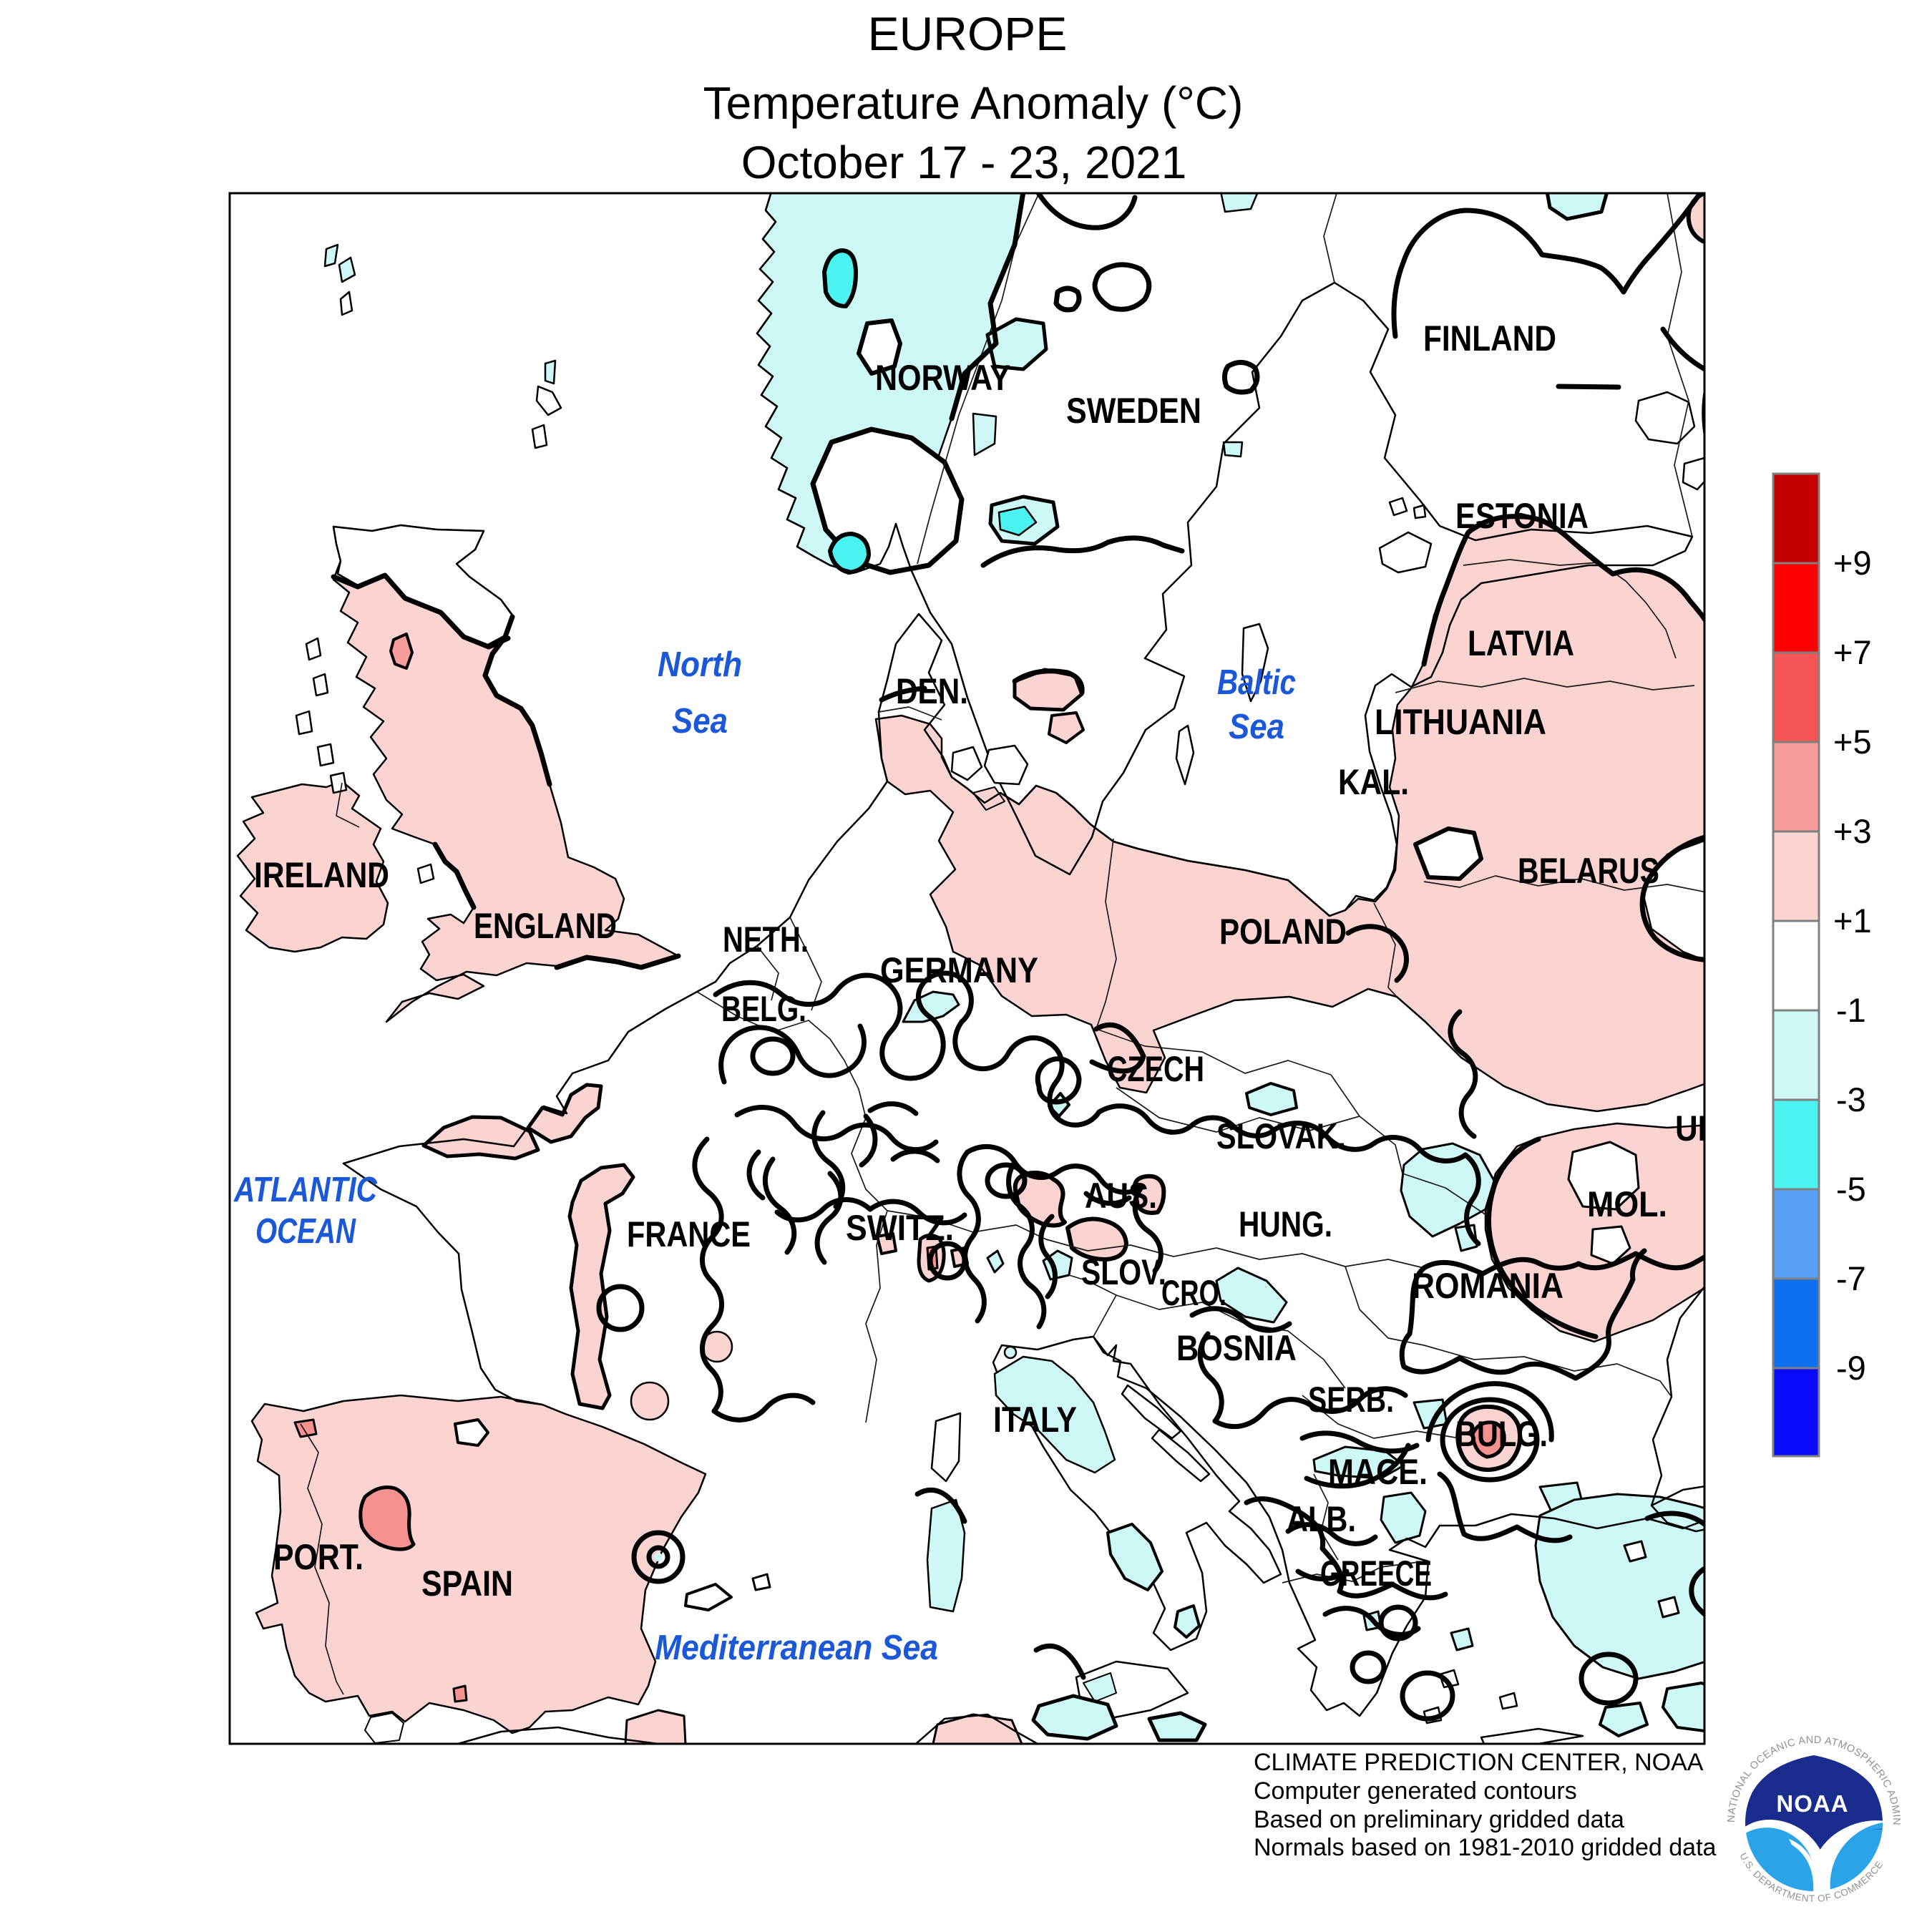 The image size is (1932, 1932). Describe the element at coordinates (959, 970) in the screenshot. I see `svg-text: GERMANY` at that location.